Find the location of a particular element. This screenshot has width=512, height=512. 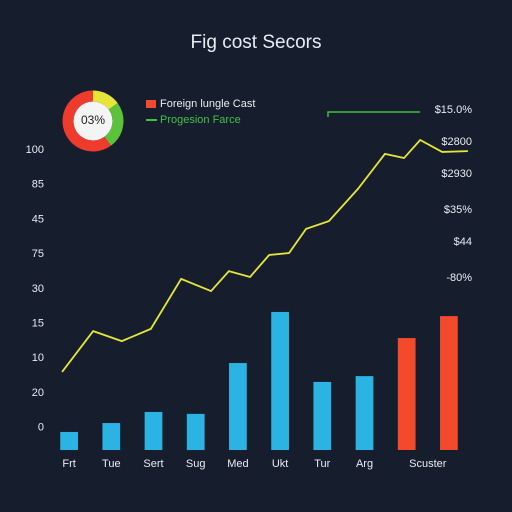

y-tick-label: 45 is located at coordinates (38, 219).